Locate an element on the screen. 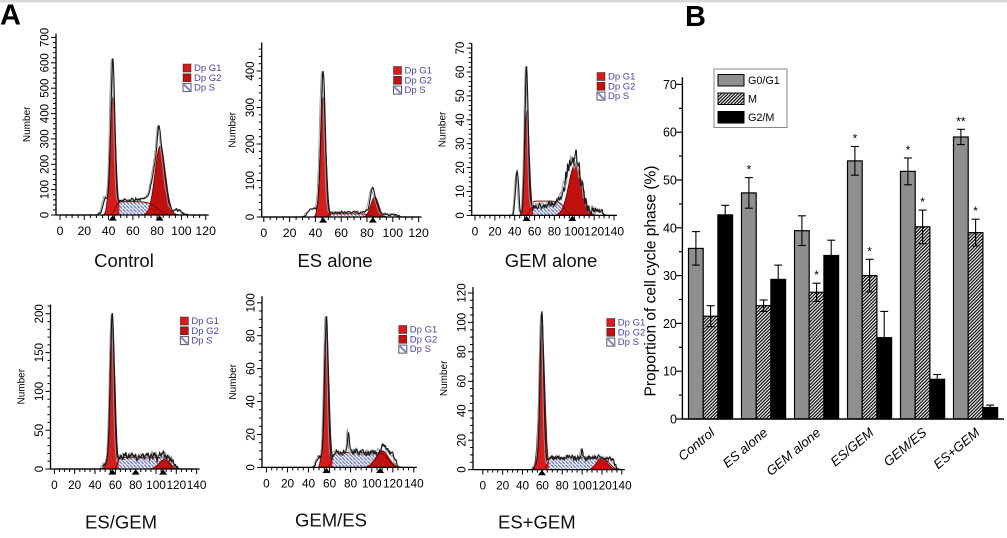 The height and width of the screenshot is (538, 1007). svg-text: G2/M is located at coordinates (761, 118).